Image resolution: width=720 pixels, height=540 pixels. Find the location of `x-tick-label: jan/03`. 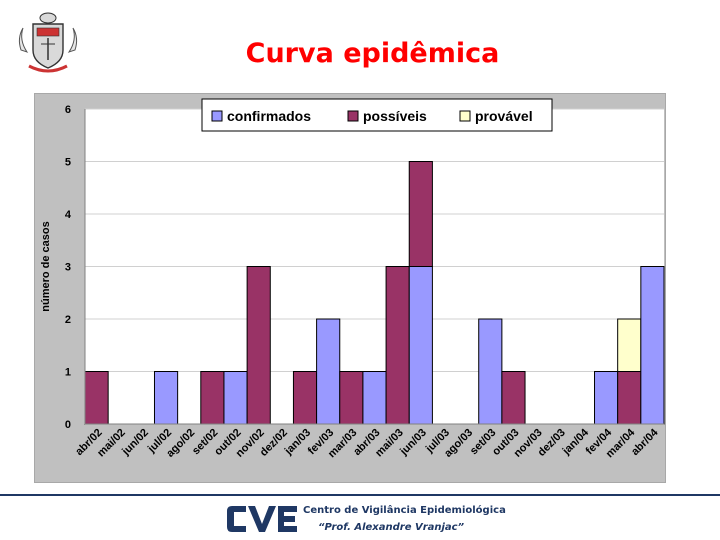

x-tick-label: jan/03 is located at coordinates (297, 442).